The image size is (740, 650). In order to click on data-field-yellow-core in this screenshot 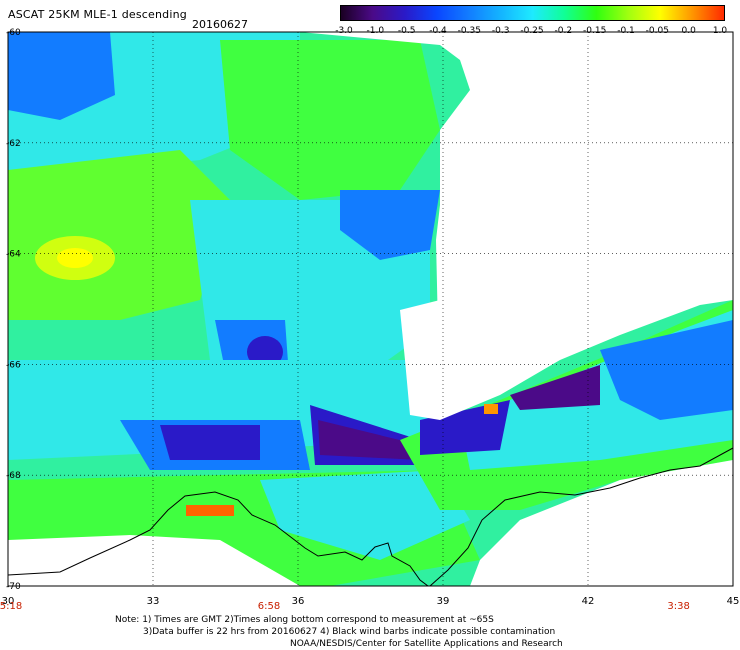, I will do `click(75, 258)`.